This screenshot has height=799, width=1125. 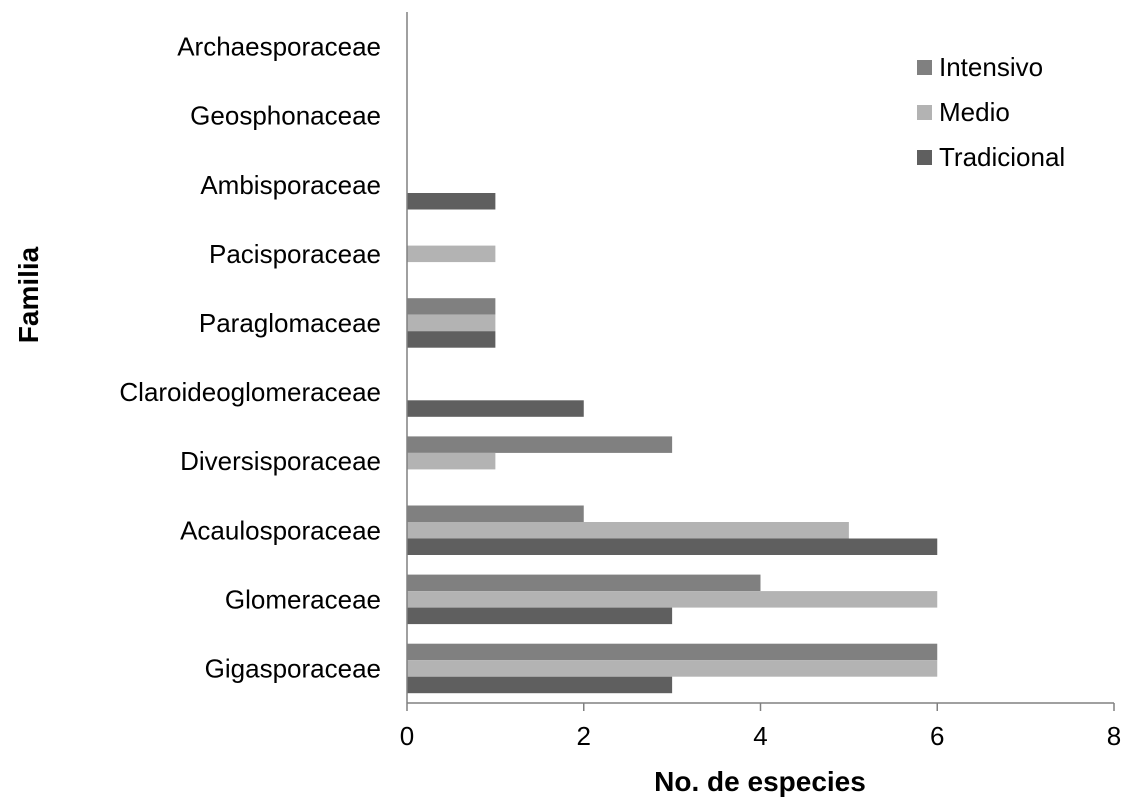 What do you see at coordinates (924, 157) in the screenshot?
I see `legend-swatch-tradicional` at bounding box center [924, 157].